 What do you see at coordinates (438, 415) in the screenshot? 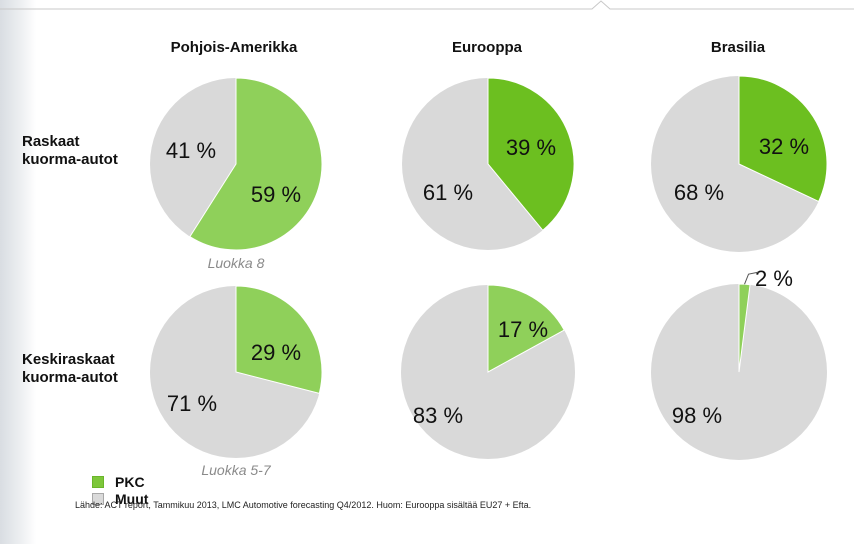
I see `pie-label-muut-eurooppa-keskiraskaat: 83 %` at bounding box center [438, 415].